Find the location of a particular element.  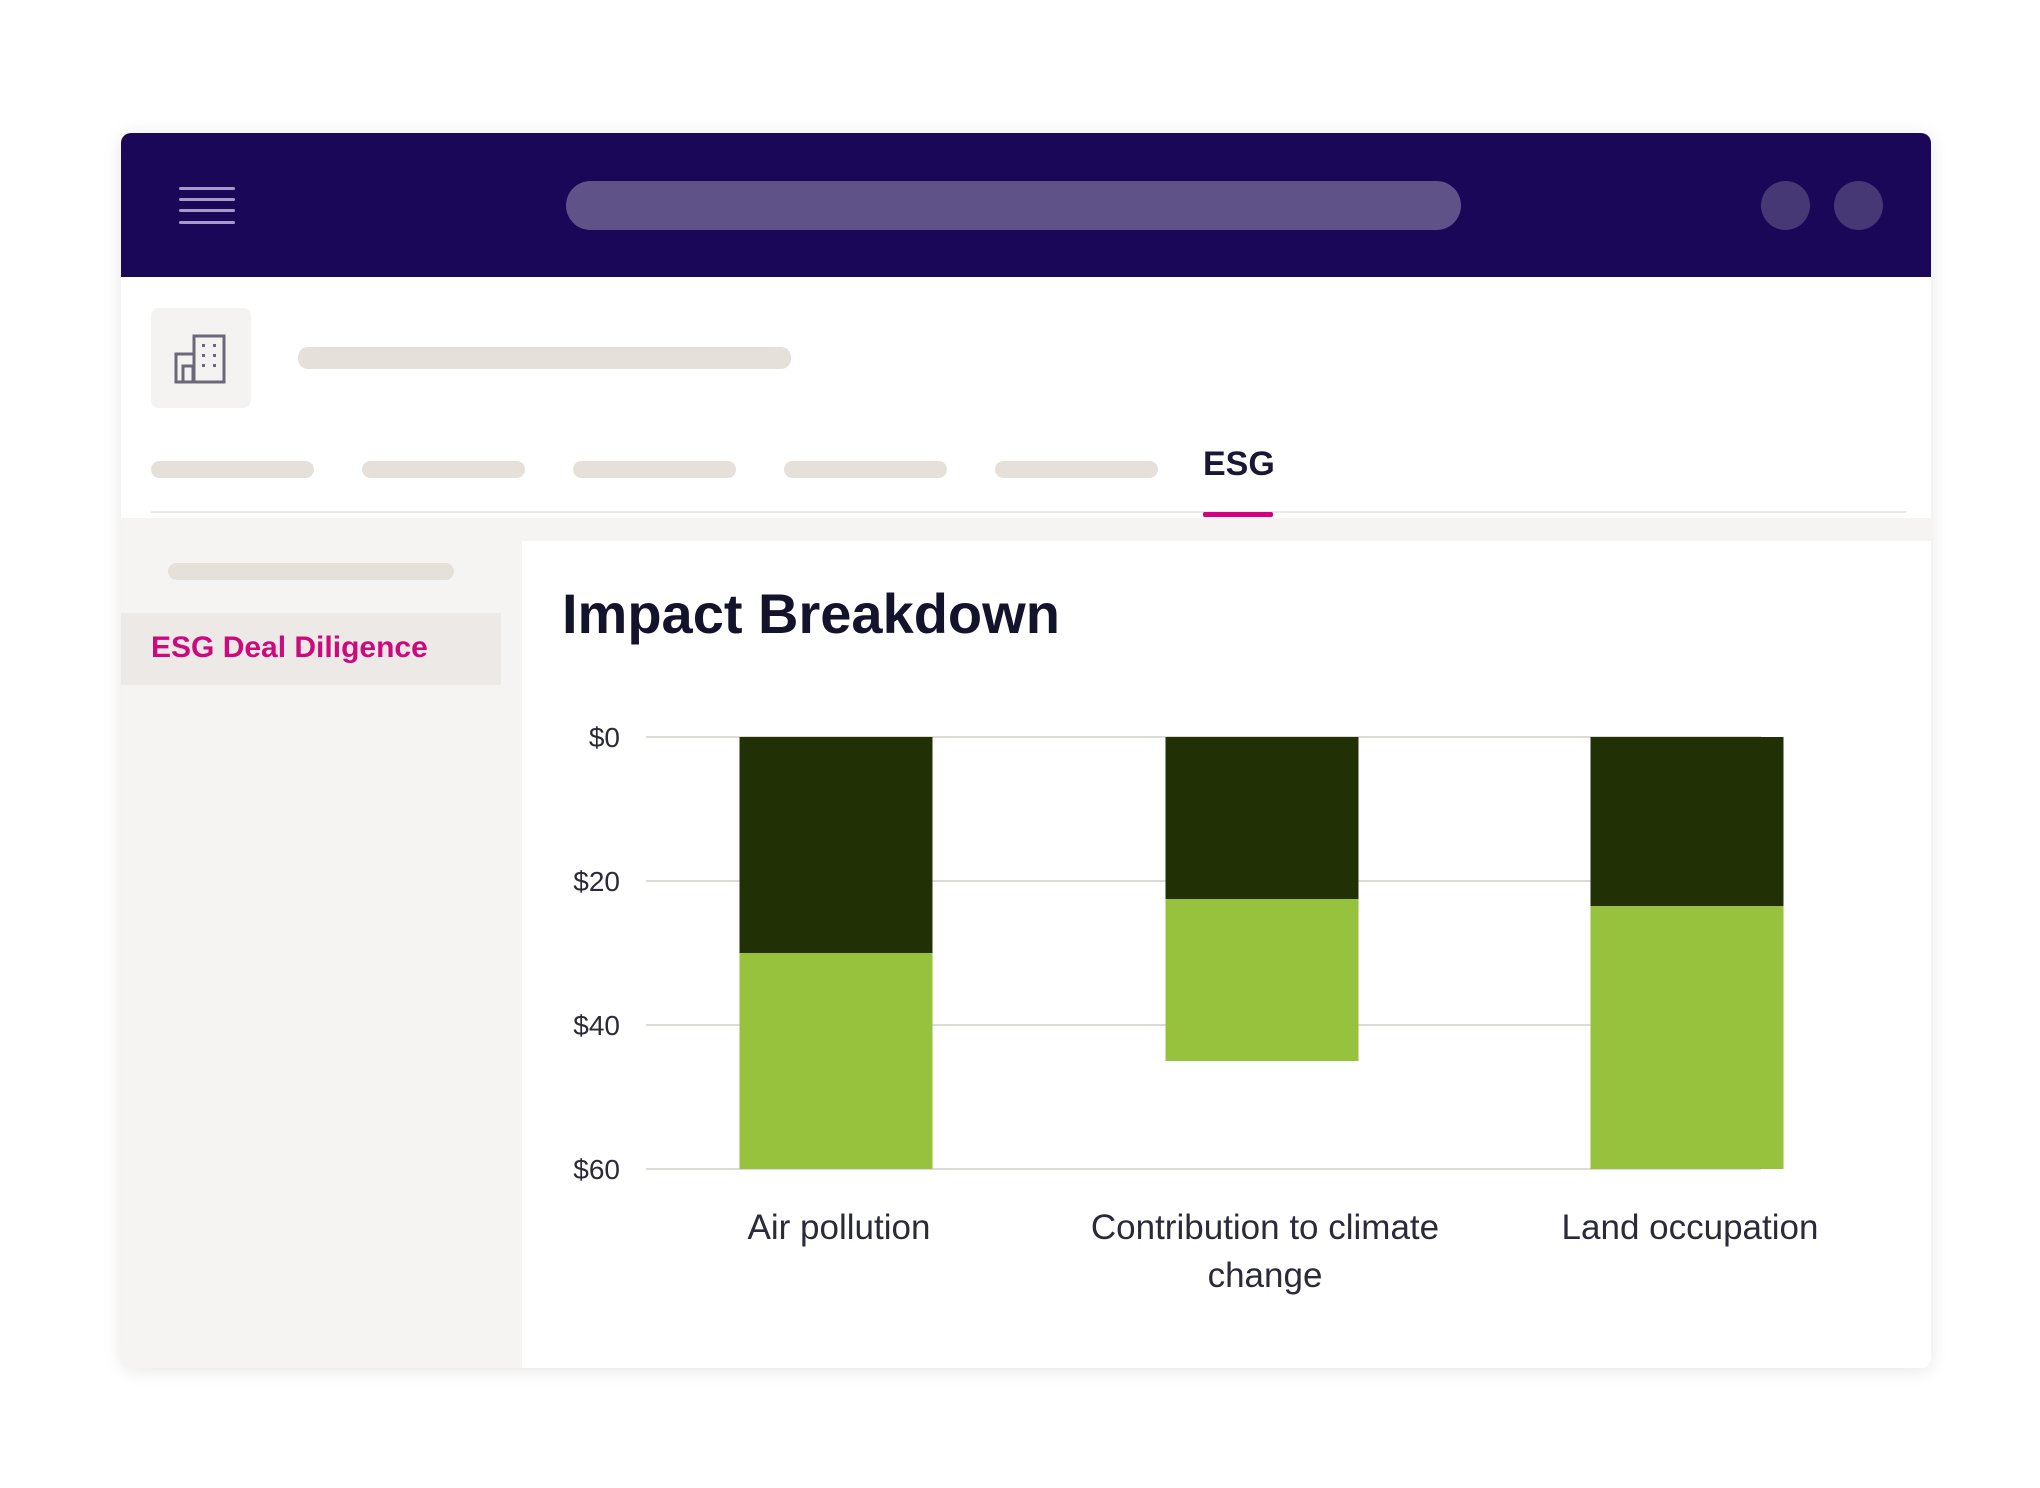

notification-avatar is located at coordinates (1785, 205).